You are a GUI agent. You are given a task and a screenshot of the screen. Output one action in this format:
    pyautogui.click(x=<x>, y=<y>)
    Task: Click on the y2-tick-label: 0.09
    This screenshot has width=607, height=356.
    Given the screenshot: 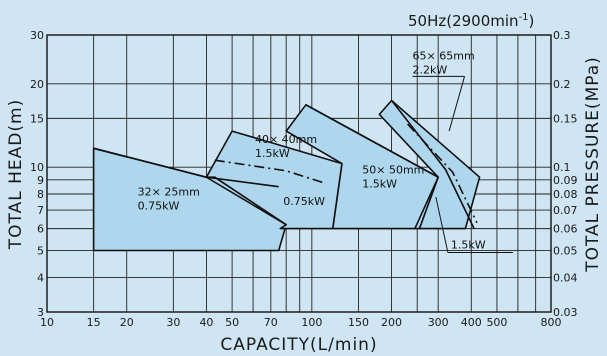 What is the action you would take?
    pyautogui.click(x=565, y=180)
    